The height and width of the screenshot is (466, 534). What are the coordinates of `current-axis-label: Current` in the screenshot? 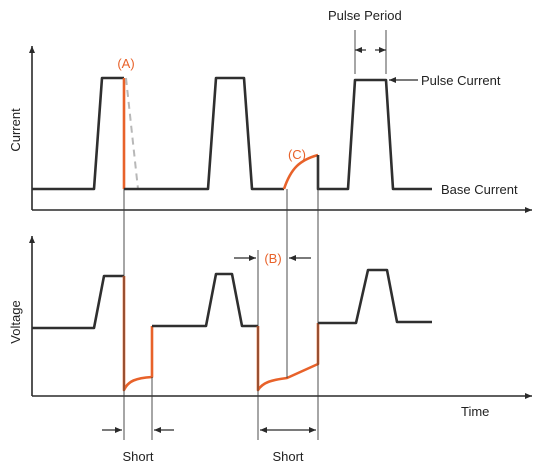 It's located at (15, 130).